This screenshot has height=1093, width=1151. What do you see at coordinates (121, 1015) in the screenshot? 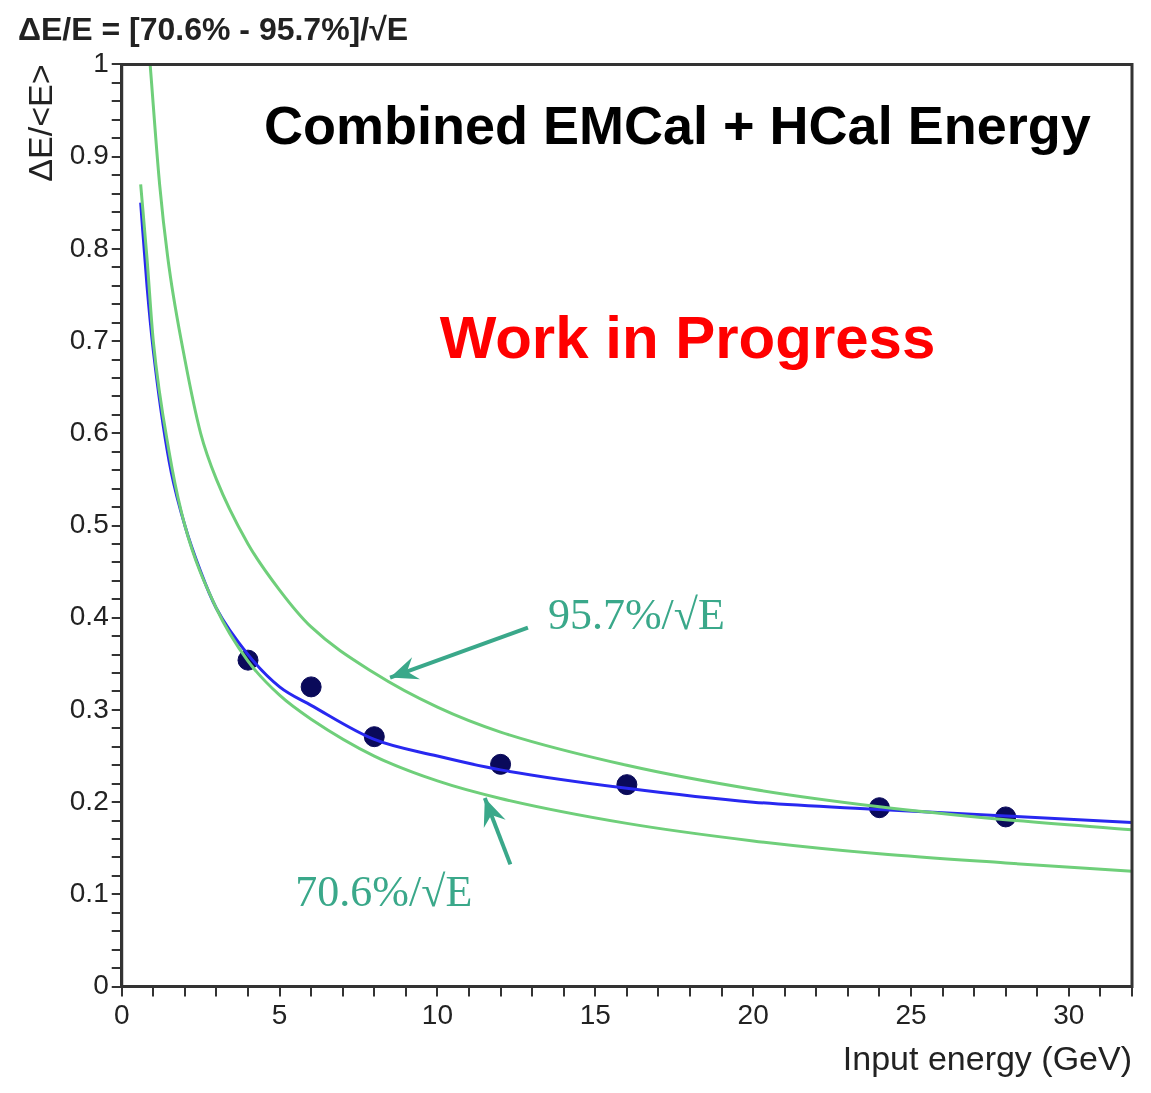
I see `x-tick-label: 0` at bounding box center [121, 1015].